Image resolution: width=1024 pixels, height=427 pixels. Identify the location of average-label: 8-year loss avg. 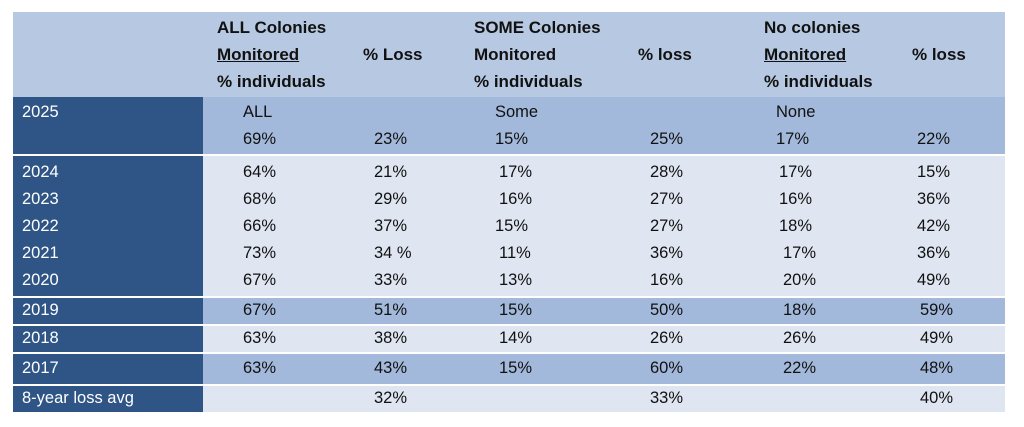
(78, 398).